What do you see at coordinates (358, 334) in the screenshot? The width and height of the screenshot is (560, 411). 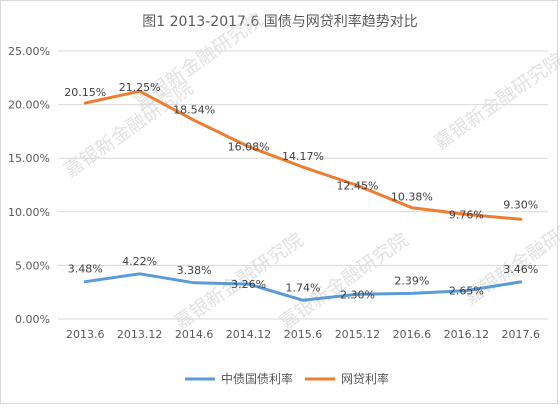 I see `x-tick-label: 2015.12` at bounding box center [358, 334].